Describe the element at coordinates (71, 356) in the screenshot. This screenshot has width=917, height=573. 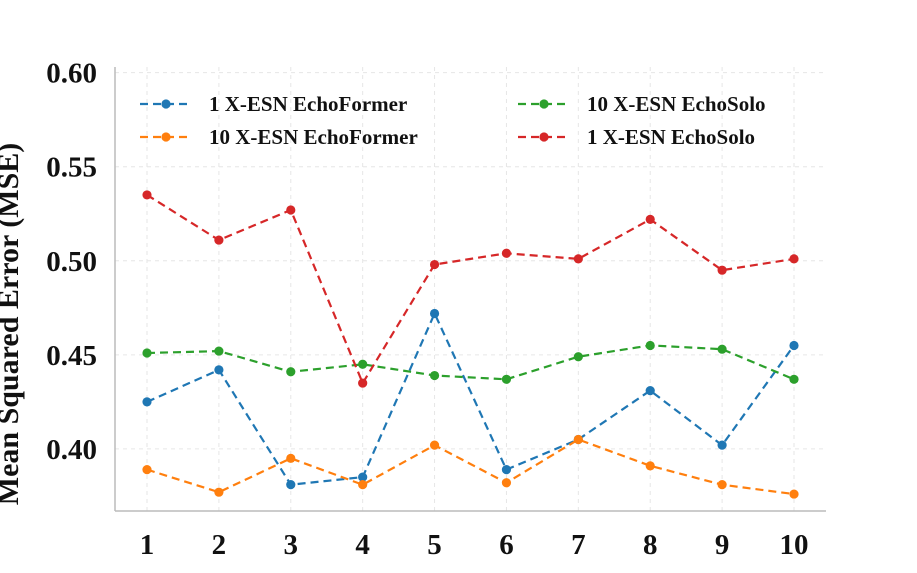
I see `y-tick-label: 0.45` at that location.